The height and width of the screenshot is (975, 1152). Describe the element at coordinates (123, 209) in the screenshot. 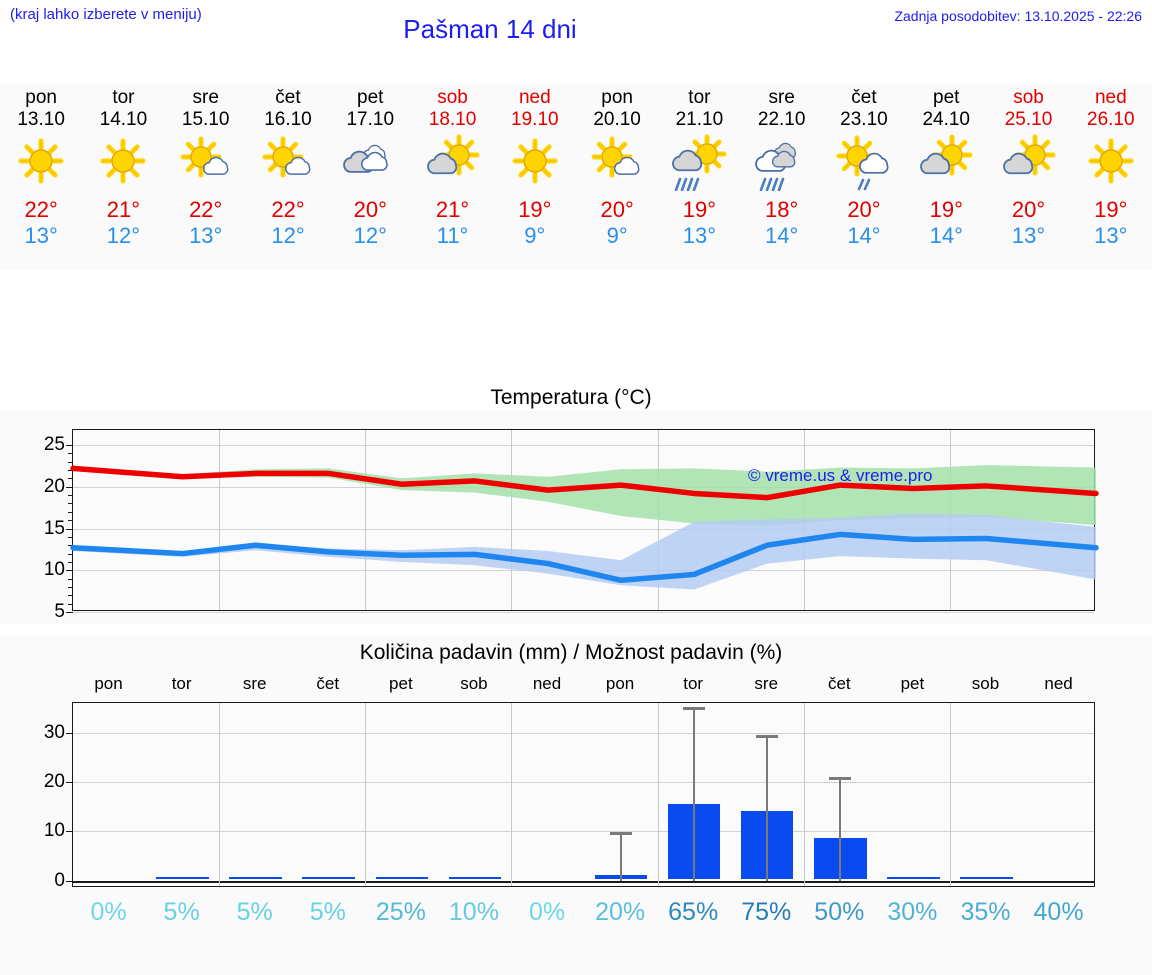

I see `forecast-temp-max: 21°` at that location.